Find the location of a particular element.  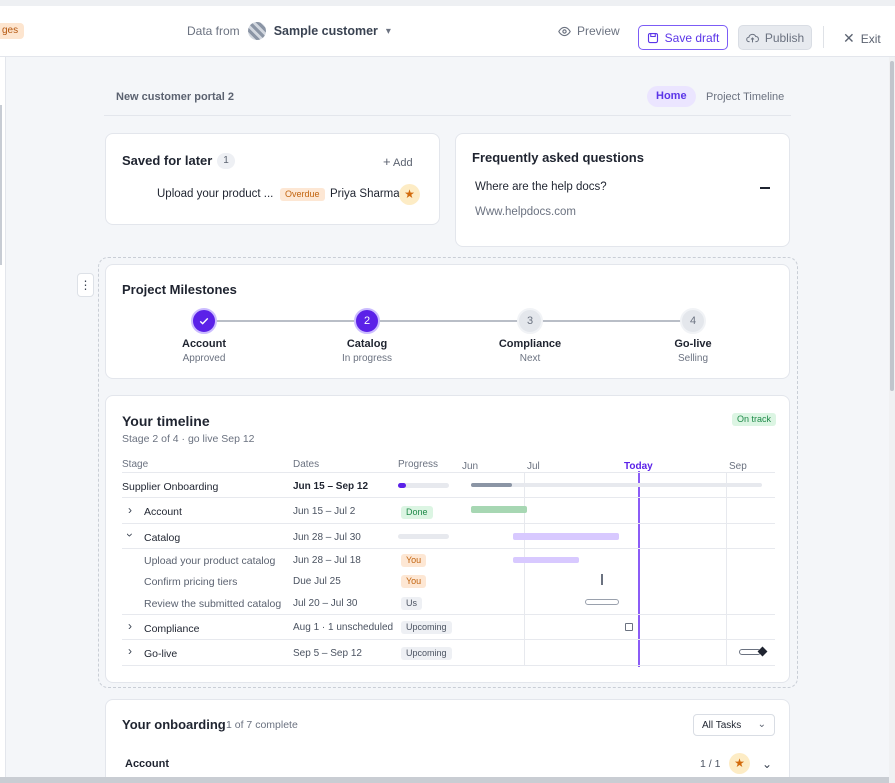

chevron-down-icon: › is located at coordinates (130, 535).